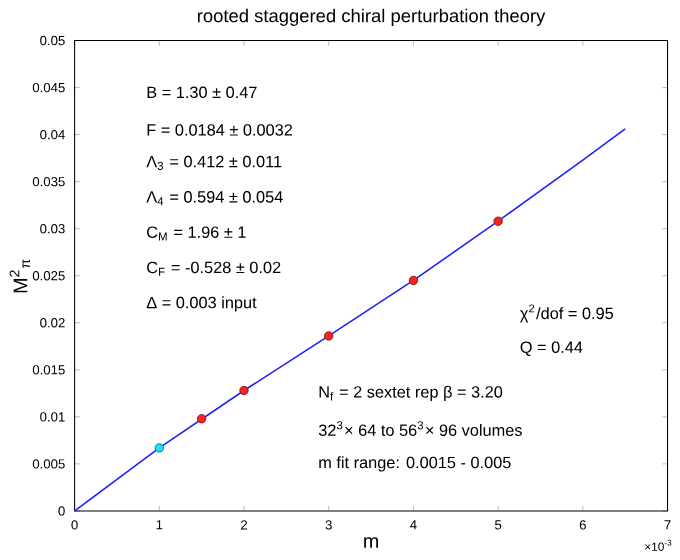 This screenshot has width=680, height=560. I want to click on annotation: Δ = 0.003 input, so click(201, 304).